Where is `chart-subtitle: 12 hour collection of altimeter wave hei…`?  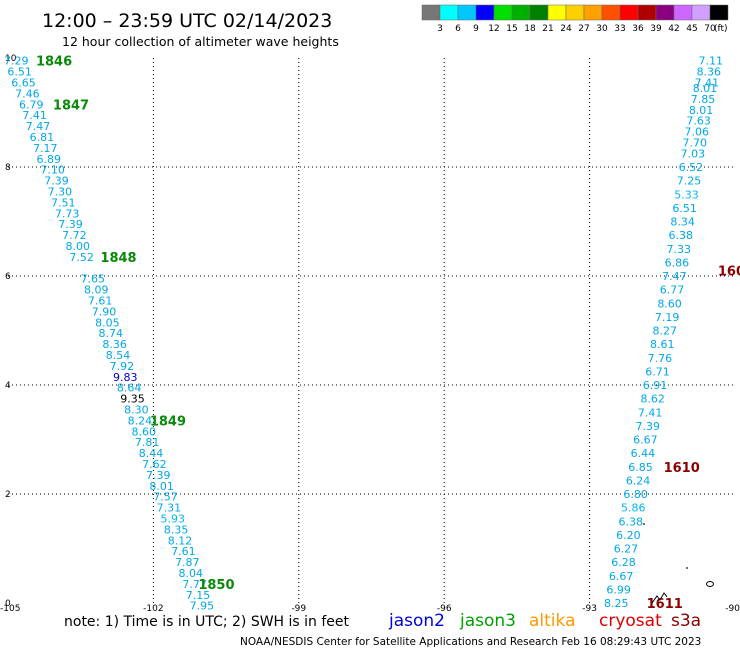
chart-subtitle: 12 hour collection of altimeter wave hei… is located at coordinates (200, 41).